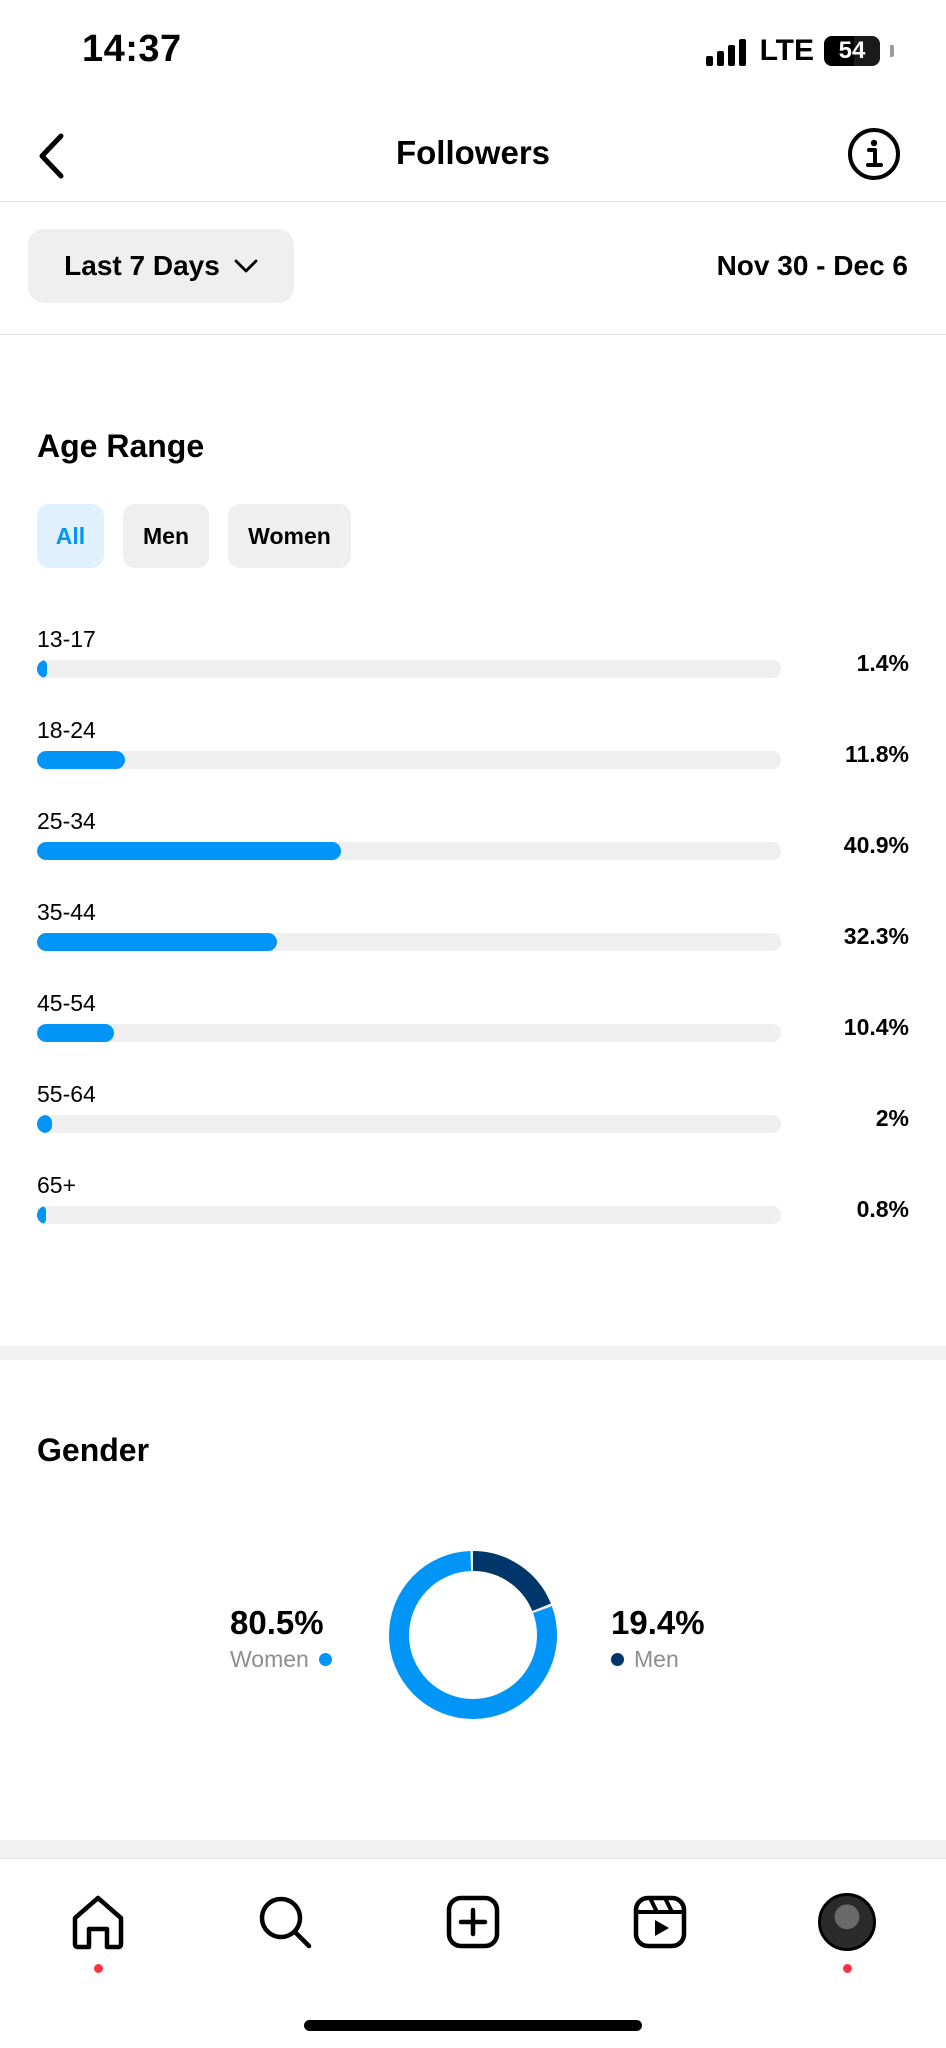 This screenshot has height=2048, width=946. I want to click on status-indicators: LTE 54, so click(799, 51).